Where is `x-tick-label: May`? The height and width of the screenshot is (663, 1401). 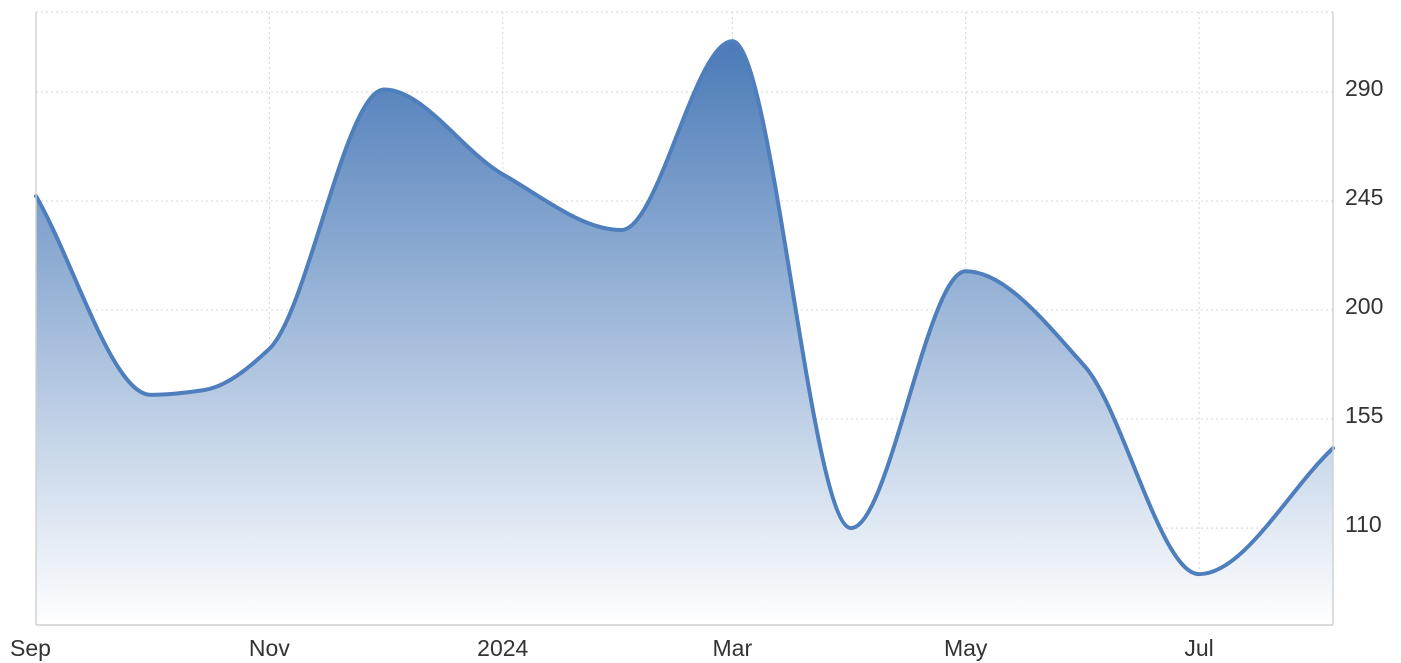 x-tick-label: May is located at coordinates (966, 648).